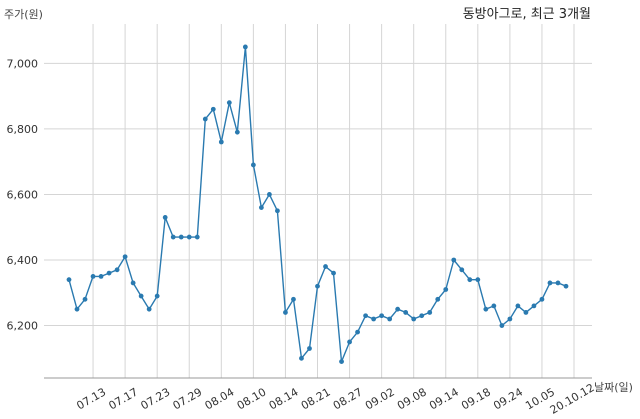 The height and width of the screenshot is (419, 640). Describe the element at coordinates (613, 387) in the screenshot. I see `x-axis-title: 날짜(일)` at that location.